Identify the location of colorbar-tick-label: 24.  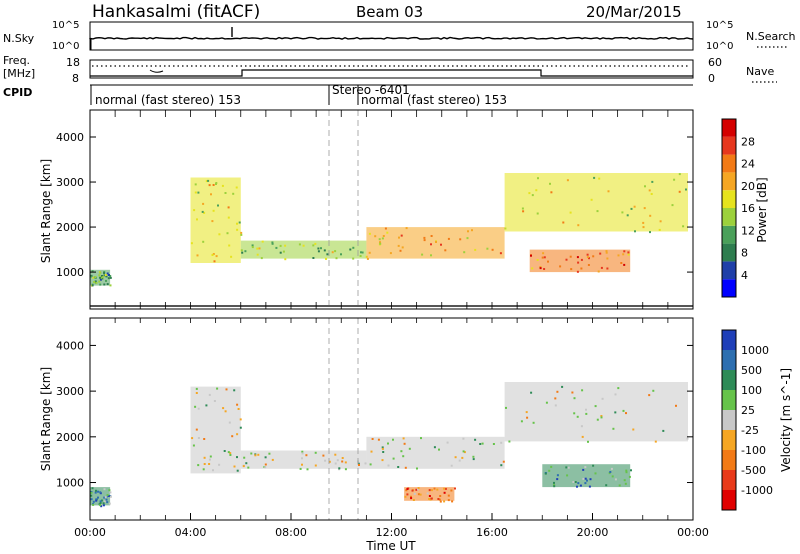
(748, 164).